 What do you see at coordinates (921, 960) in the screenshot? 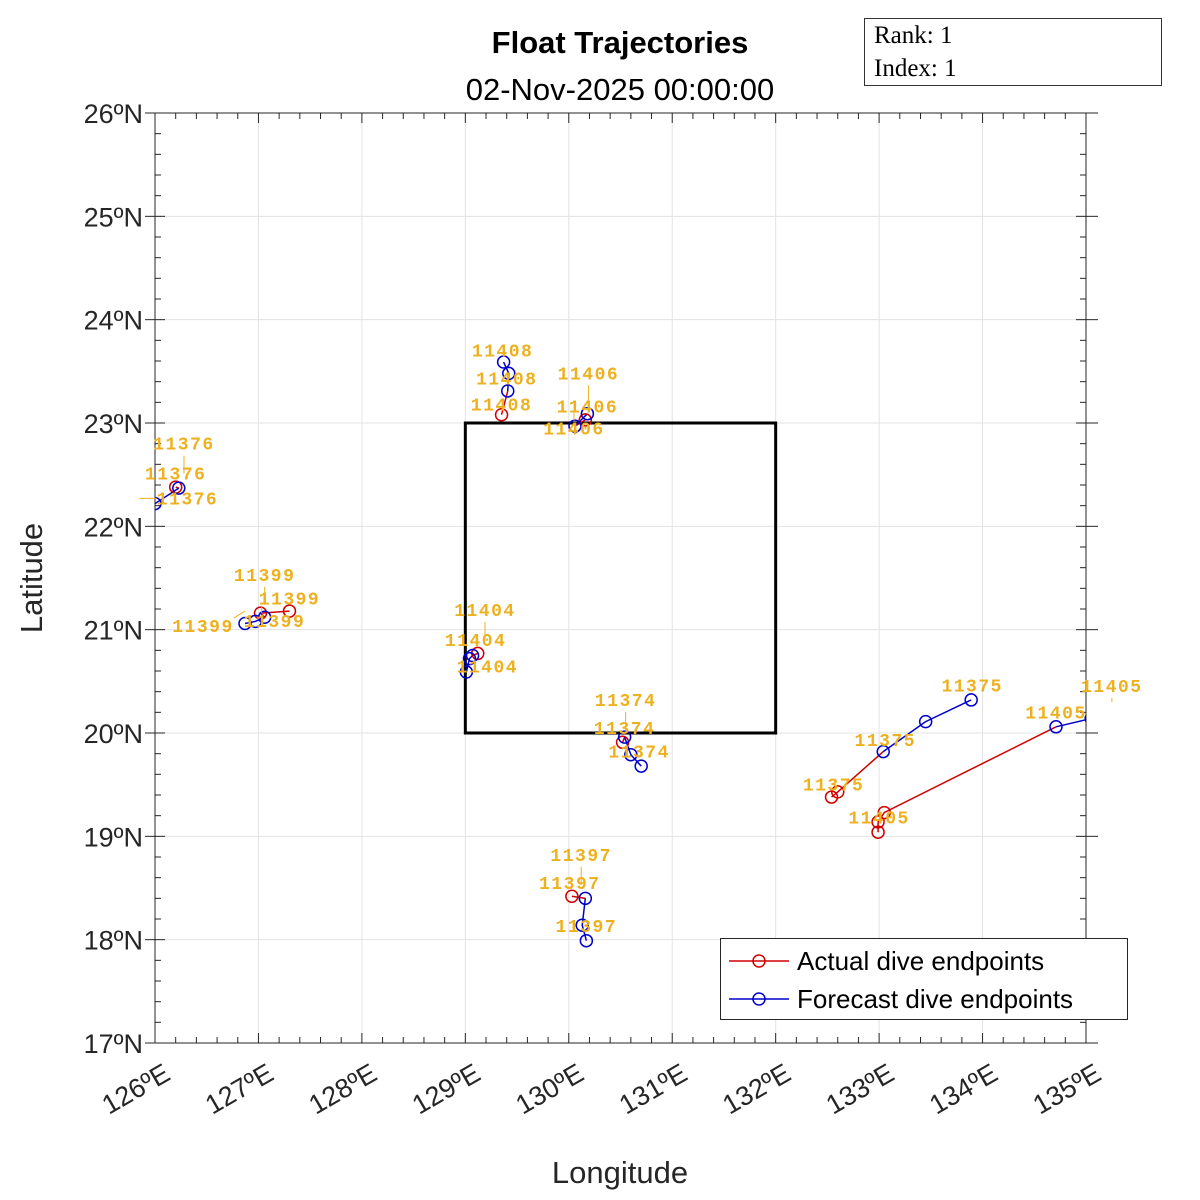
I see `legend-label-actual: Actual dive endpoints` at bounding box center [921, 960].